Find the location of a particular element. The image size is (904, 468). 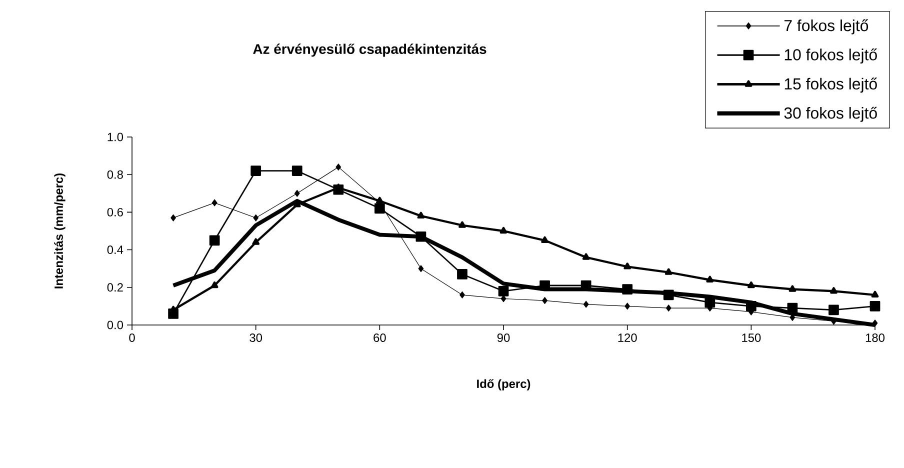

legend-label: 30 fokos lejtő is located at coordinates (830, 114).